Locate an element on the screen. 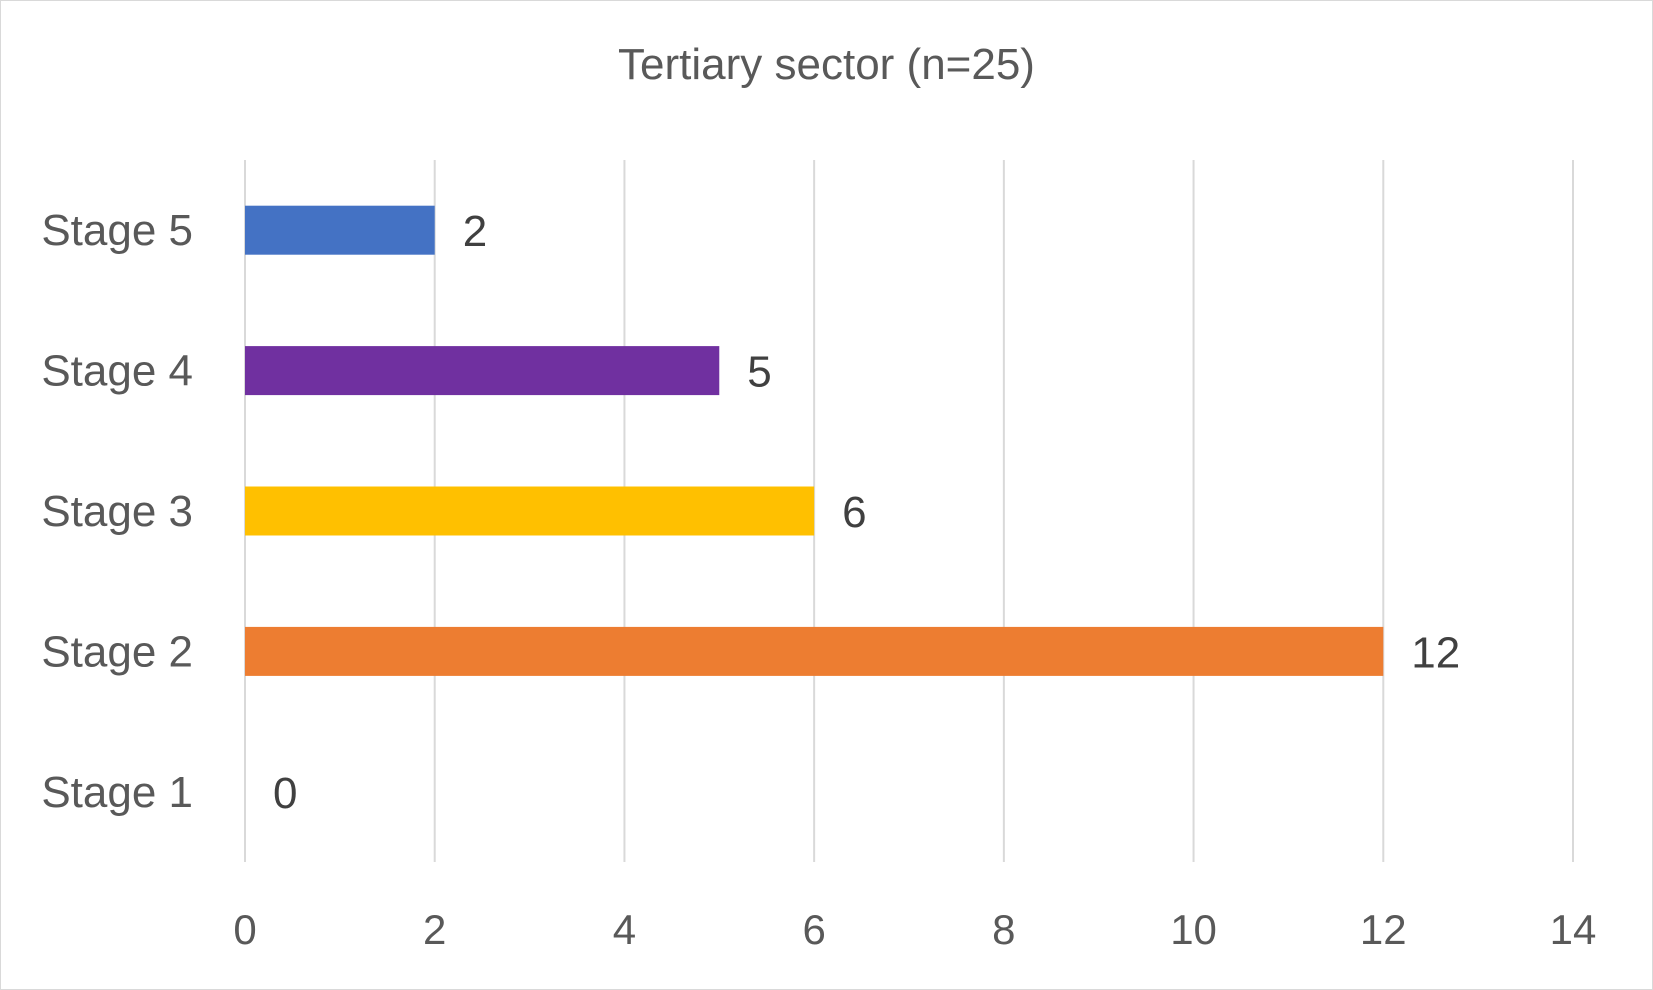 This screenshot has height=990, width=1653. x-tick-labels: 0 2 4 6 8 10 12 14 is located at coordinates (914, 929).